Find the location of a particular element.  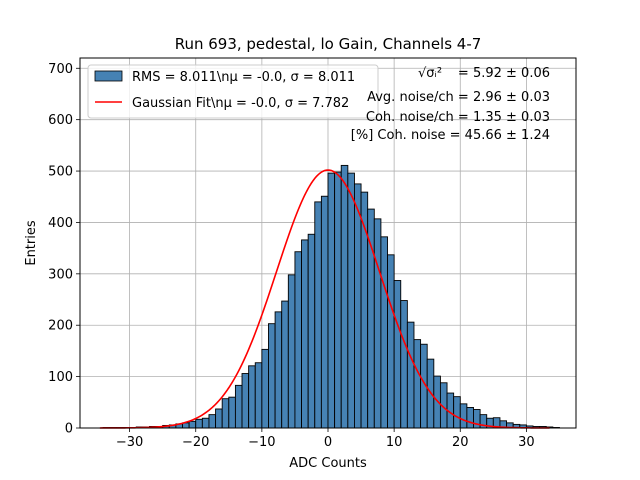

y-axis-ticks: 0 100 200 300 400 500 600 700 is located at coordinates (64, 249).